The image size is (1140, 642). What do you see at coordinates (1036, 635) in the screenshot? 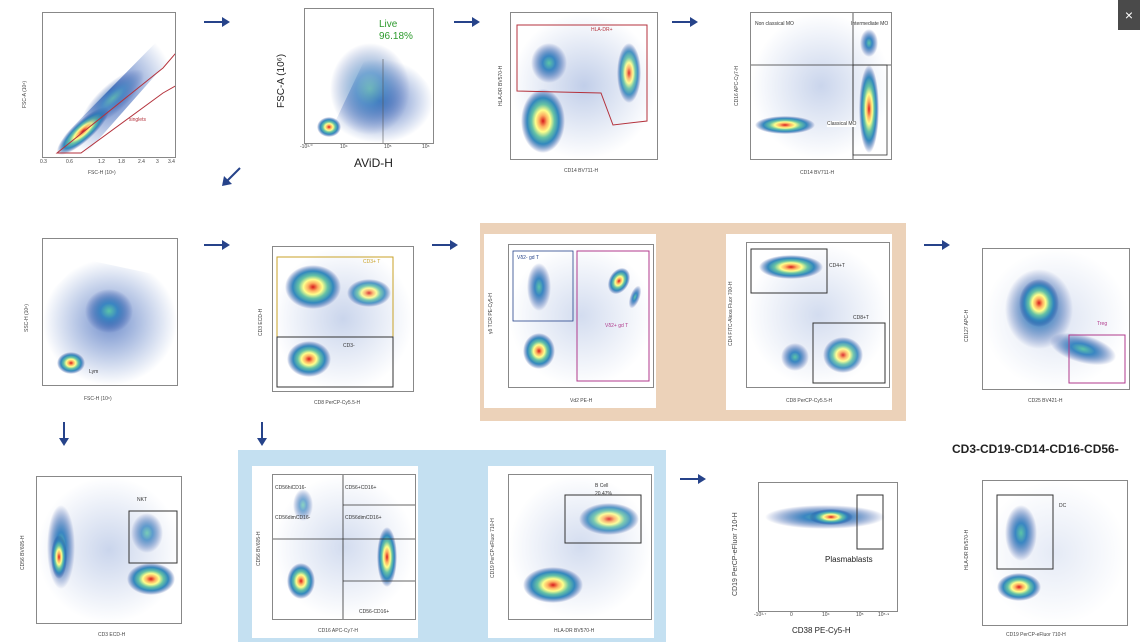
I see `x-axis-label: CD19 PerCP-eFluor 710-H` at bounding box center [1036, 635].